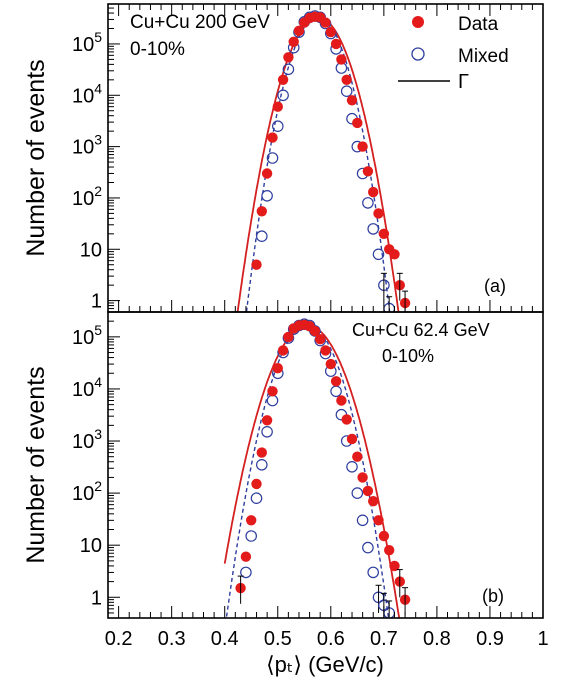 The width and height of the screenshot is (562, 687). What do you see at coordinates (384, 639) in the screenshot?
I see `x-tick-label: 0.7` at bounding box center [384, 639].